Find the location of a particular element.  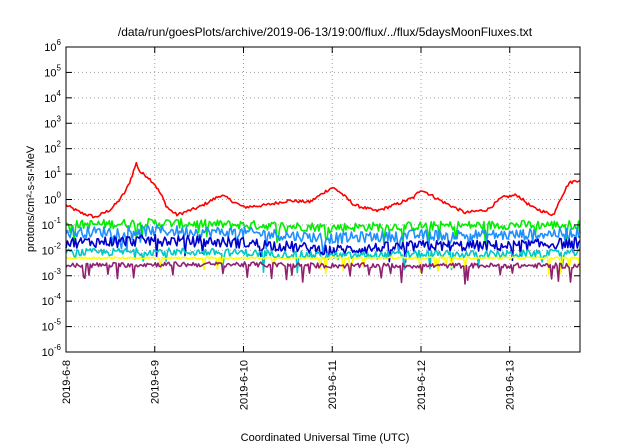

y-tick-label: 10⁻² is located at coordinates (52, 249).